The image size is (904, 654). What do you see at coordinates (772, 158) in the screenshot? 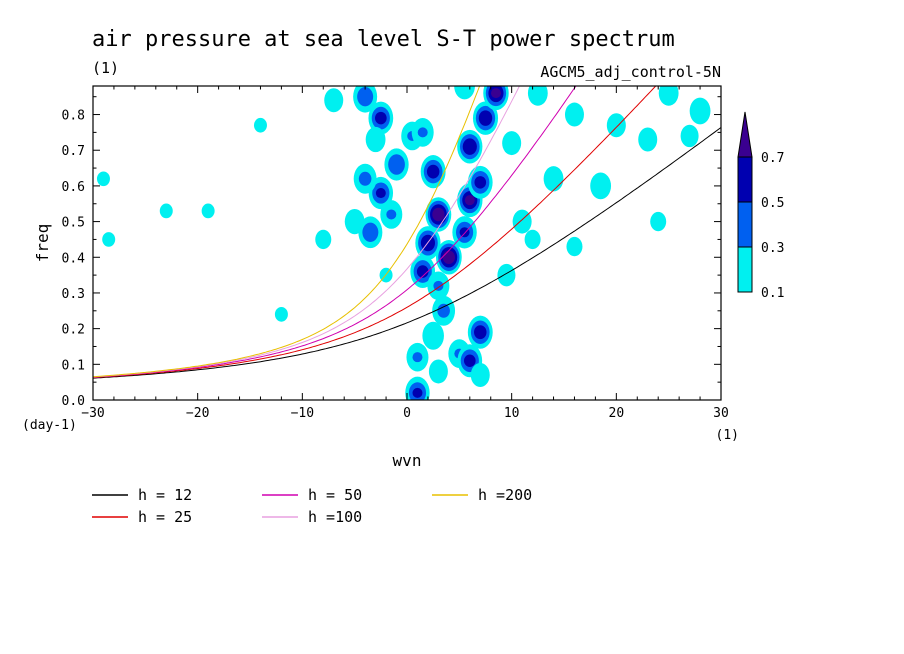
I see `colorbar-label: 0.7` at bounding box center [772, 158].